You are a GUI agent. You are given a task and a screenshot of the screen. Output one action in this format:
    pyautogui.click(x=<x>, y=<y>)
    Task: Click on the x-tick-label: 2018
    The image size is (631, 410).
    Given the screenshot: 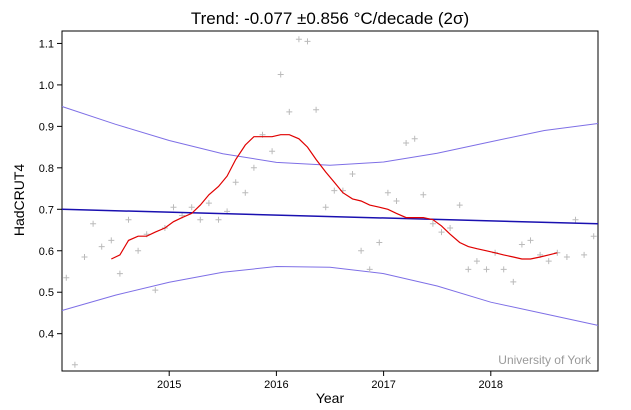 What is the action you would take?
    pyautogui.click(x=491, y=385)
    